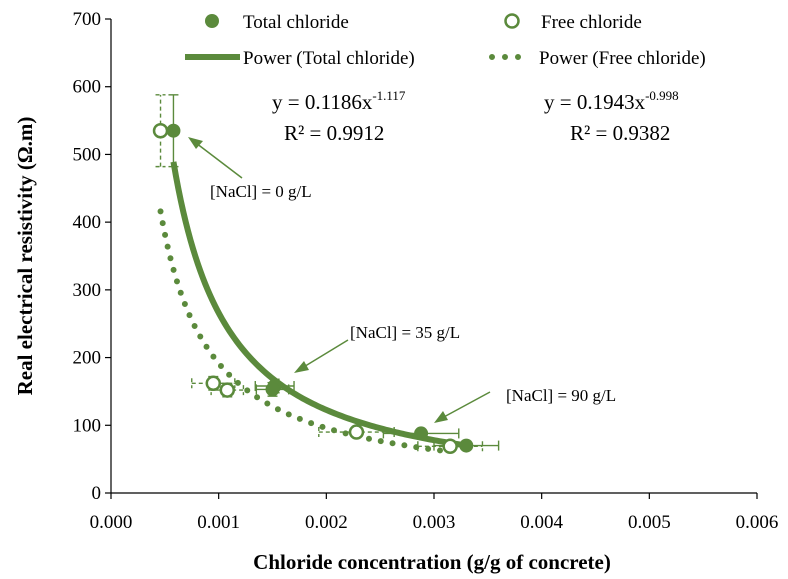 This screenshot has width=788, height=579. What do you see at coordinates (87, 19) in the screenshot?
I see `y-tick-label: 700` at bounding box center [87, 19].